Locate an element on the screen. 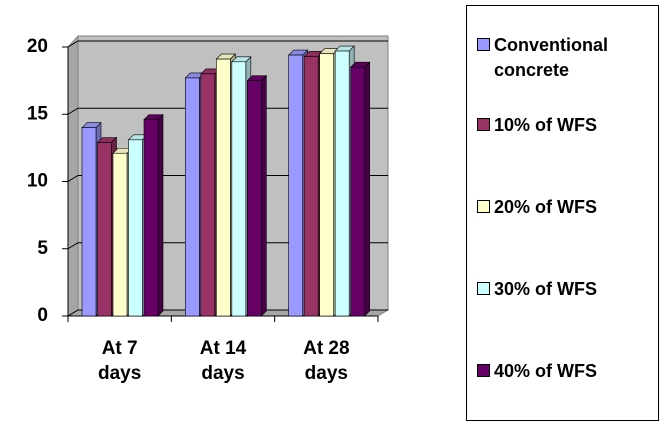  legend-label: 10% of WFS is located at coordinates (546, 125).